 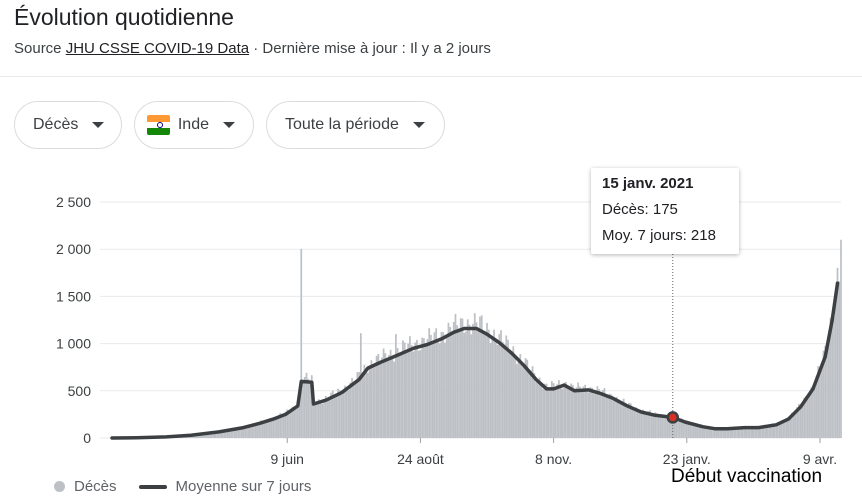 I want to click on country-dropdown: Inde, so click(x=194, y=125).